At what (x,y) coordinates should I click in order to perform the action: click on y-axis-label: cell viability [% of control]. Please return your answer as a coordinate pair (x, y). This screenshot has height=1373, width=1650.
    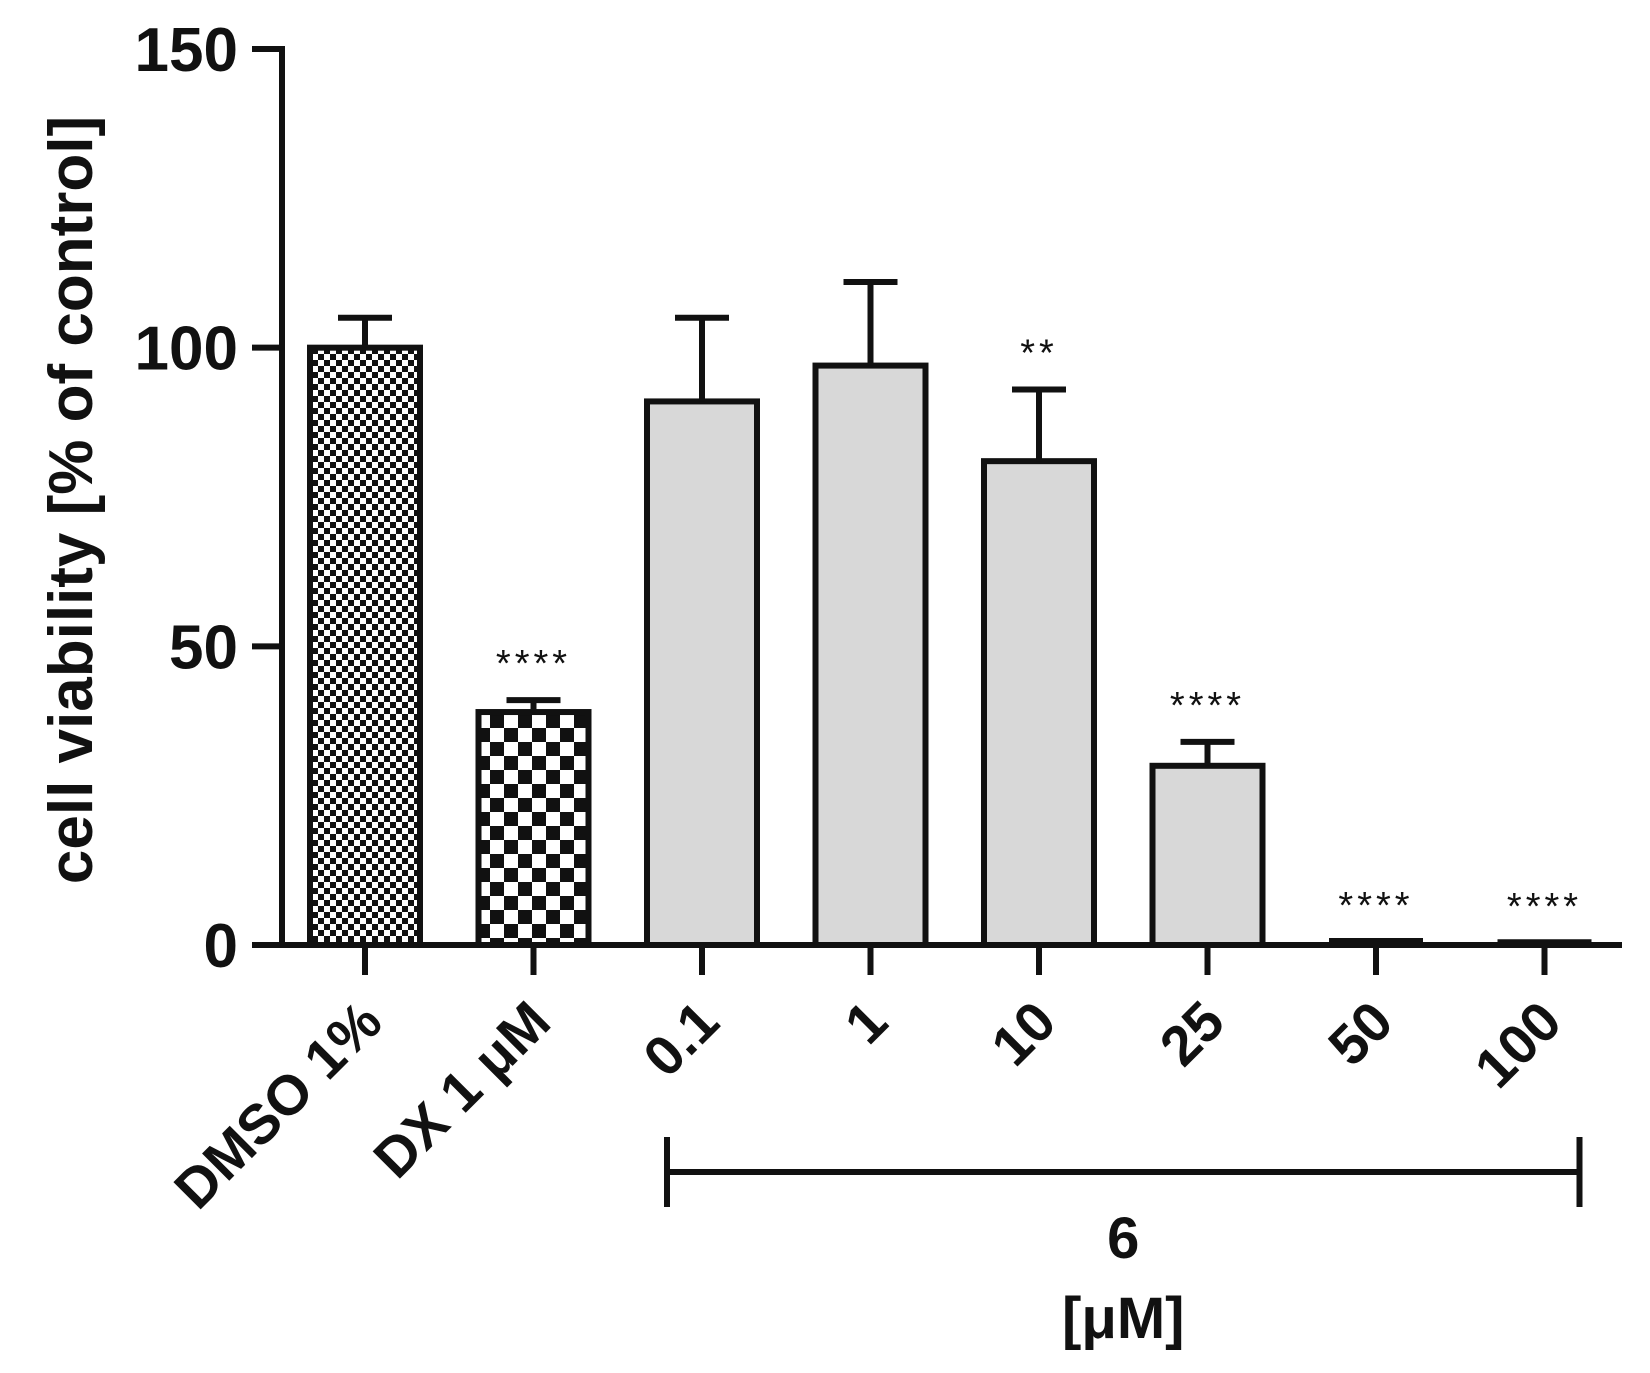
    Looking at the image, I should click on (71, 500).